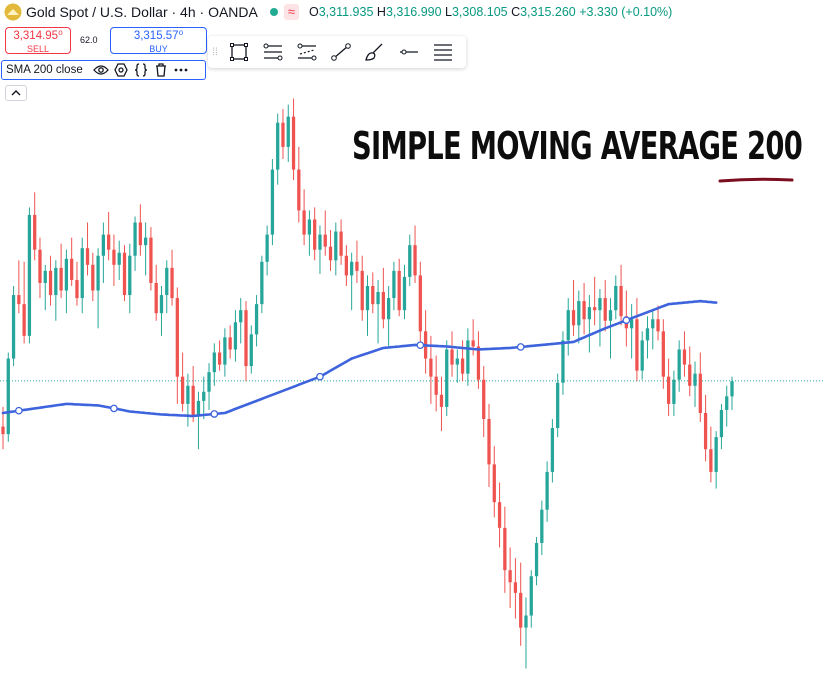 Image resolution: width=823 pixels, height=682 pixels. Describe the element at coordinates (577, 146) in the screenshot. I see `annotation-text: SIMPLE MOVING AVERAGE 200` at that location.